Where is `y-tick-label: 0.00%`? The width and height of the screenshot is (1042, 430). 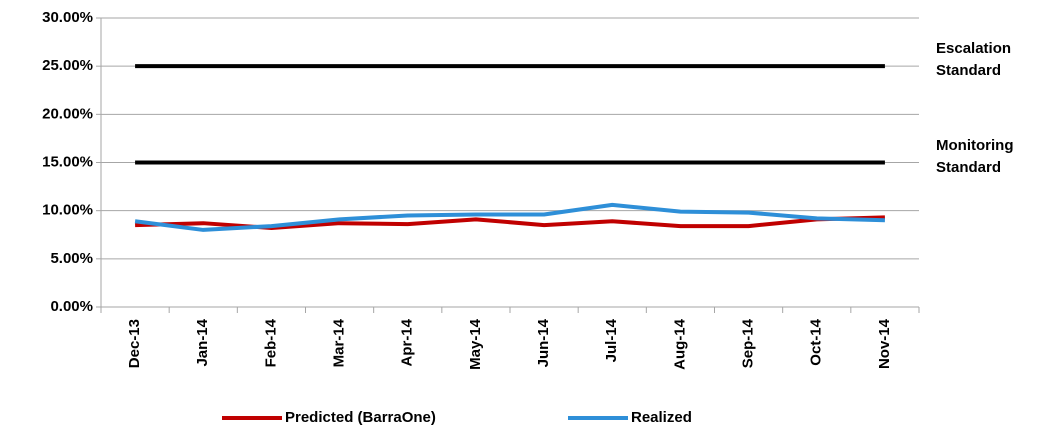
y-tick-label: 0.00% is located at coordinates (71, 306).